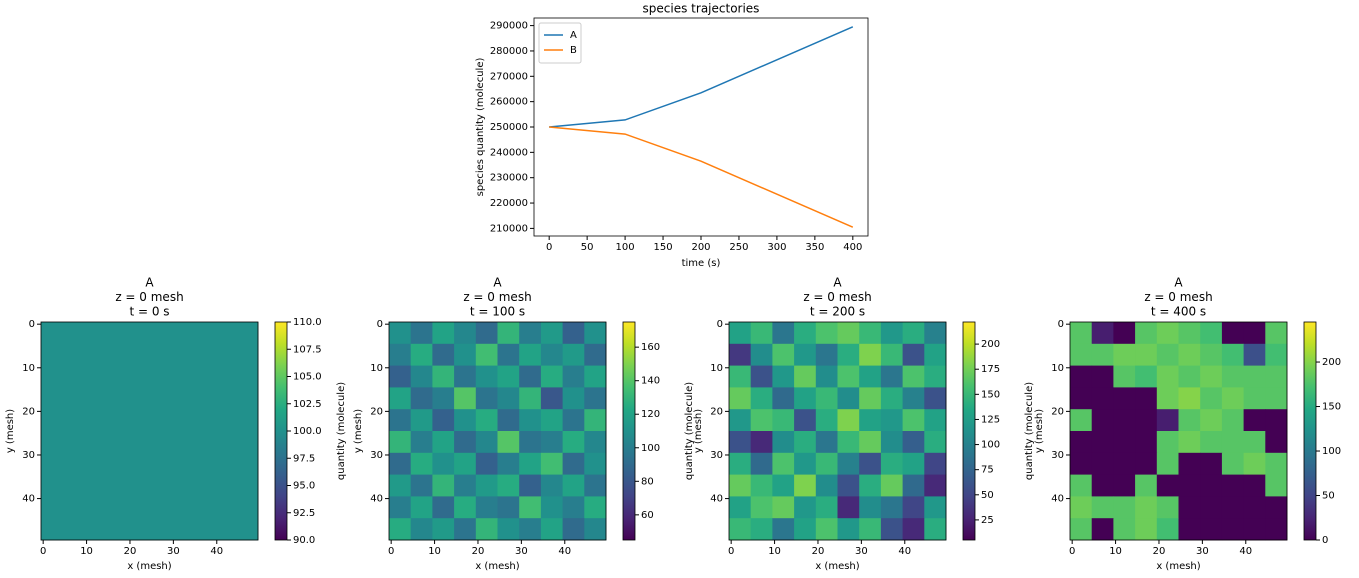 The height and width of the screenshot is (578, 1359). Describe the element at coordinates (307, 431) in the screenshot. I see `colorbar-tick-label: 100.0` at that location.